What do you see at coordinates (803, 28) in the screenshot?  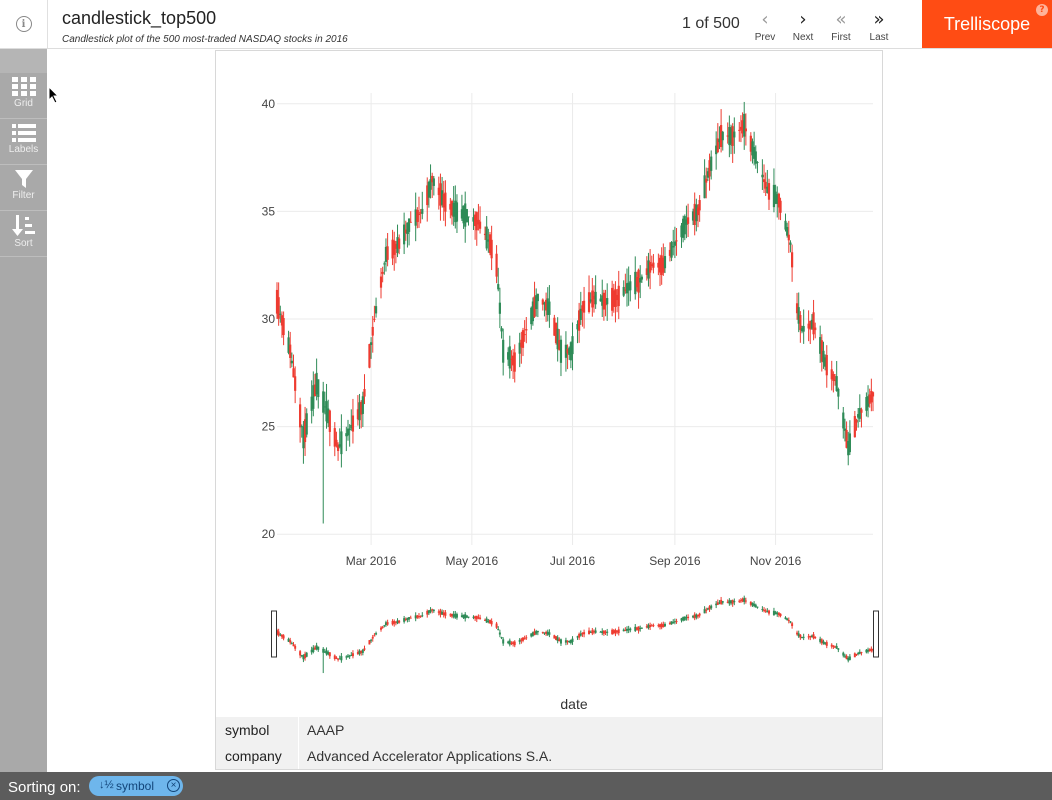 I see `next-button: › Next` at bounding box center [803, 28].